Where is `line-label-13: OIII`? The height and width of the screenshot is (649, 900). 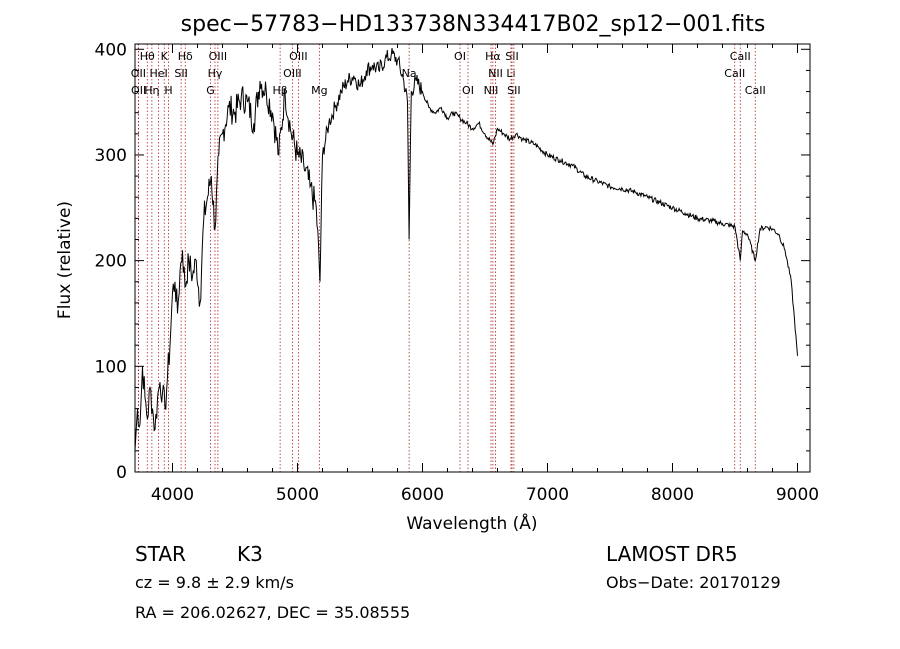 line-label-13: OIII is located at coordinates (292, 73).